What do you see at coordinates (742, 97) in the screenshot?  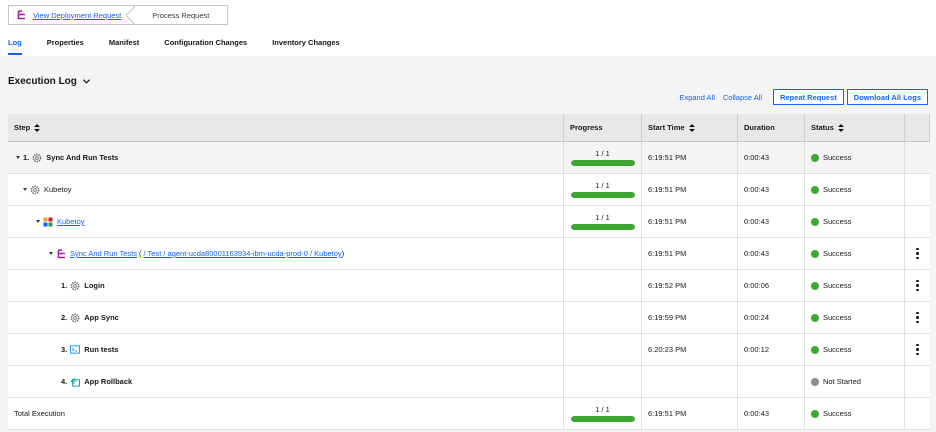 I see `collapse-all-button: Collapse All` at bounding box center [742, 97].